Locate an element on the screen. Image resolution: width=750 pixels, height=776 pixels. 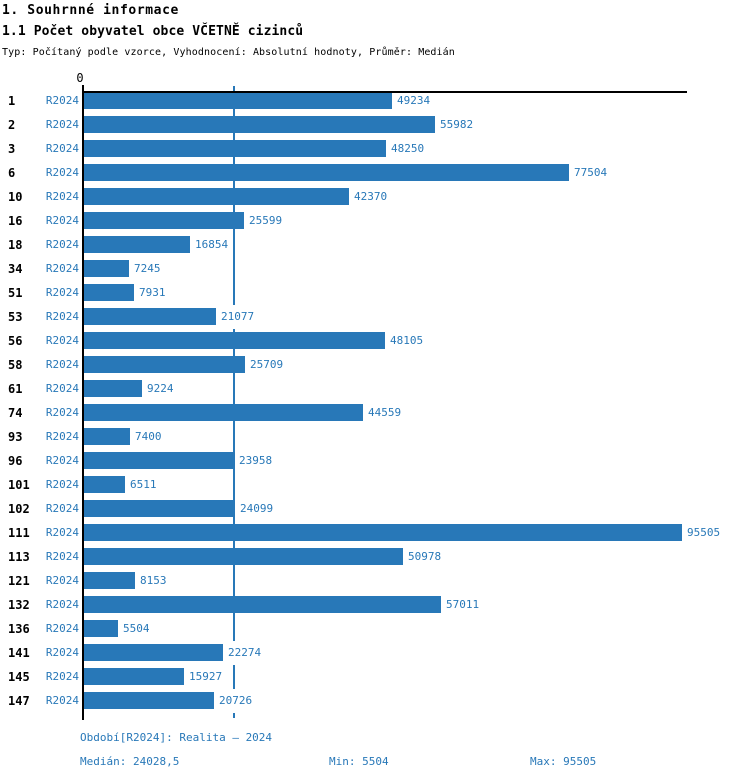
chart-row: 111 R2024 95505 is located at coordinates (375, 533).